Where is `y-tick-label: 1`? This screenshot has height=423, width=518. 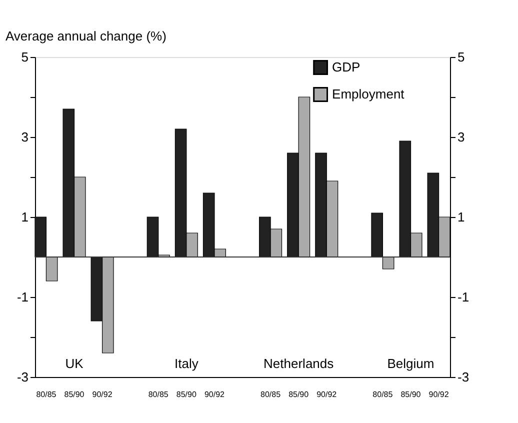
y-tick-label: 1 is located at coordinates (24, 217).